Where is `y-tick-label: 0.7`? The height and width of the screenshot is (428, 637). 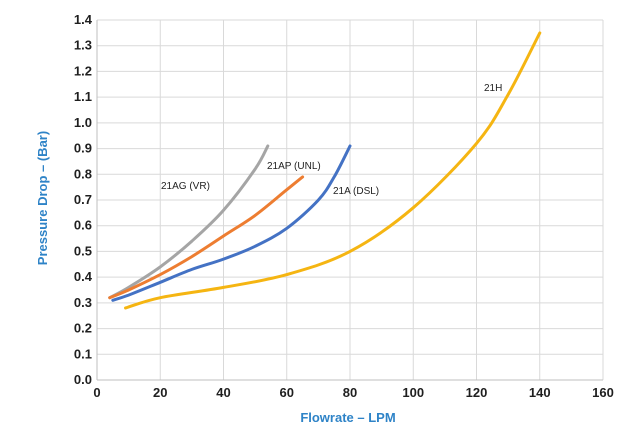
y-tick-label: 0.7 is located at coordinates (83, 199).